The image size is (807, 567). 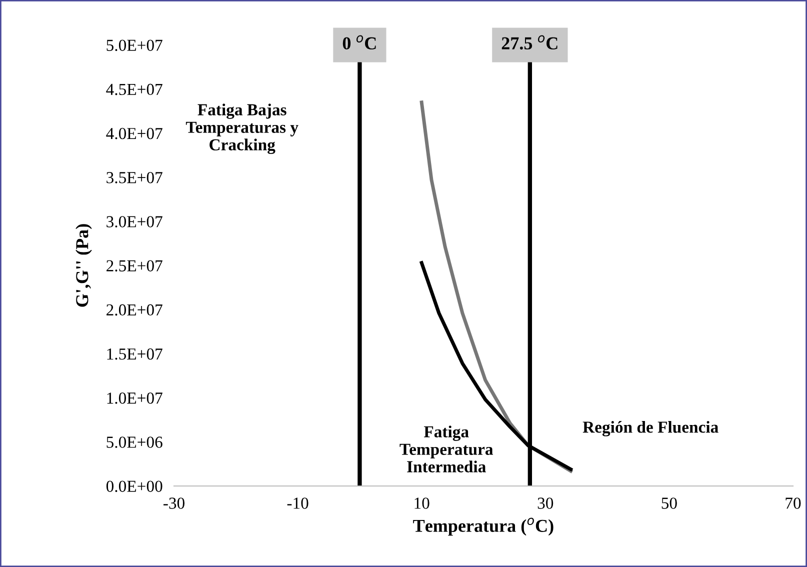 What do you see at coordinates (297, 503) in the screenshot?
I see `x-tick-label: -10` at bounding box center [297, 503].